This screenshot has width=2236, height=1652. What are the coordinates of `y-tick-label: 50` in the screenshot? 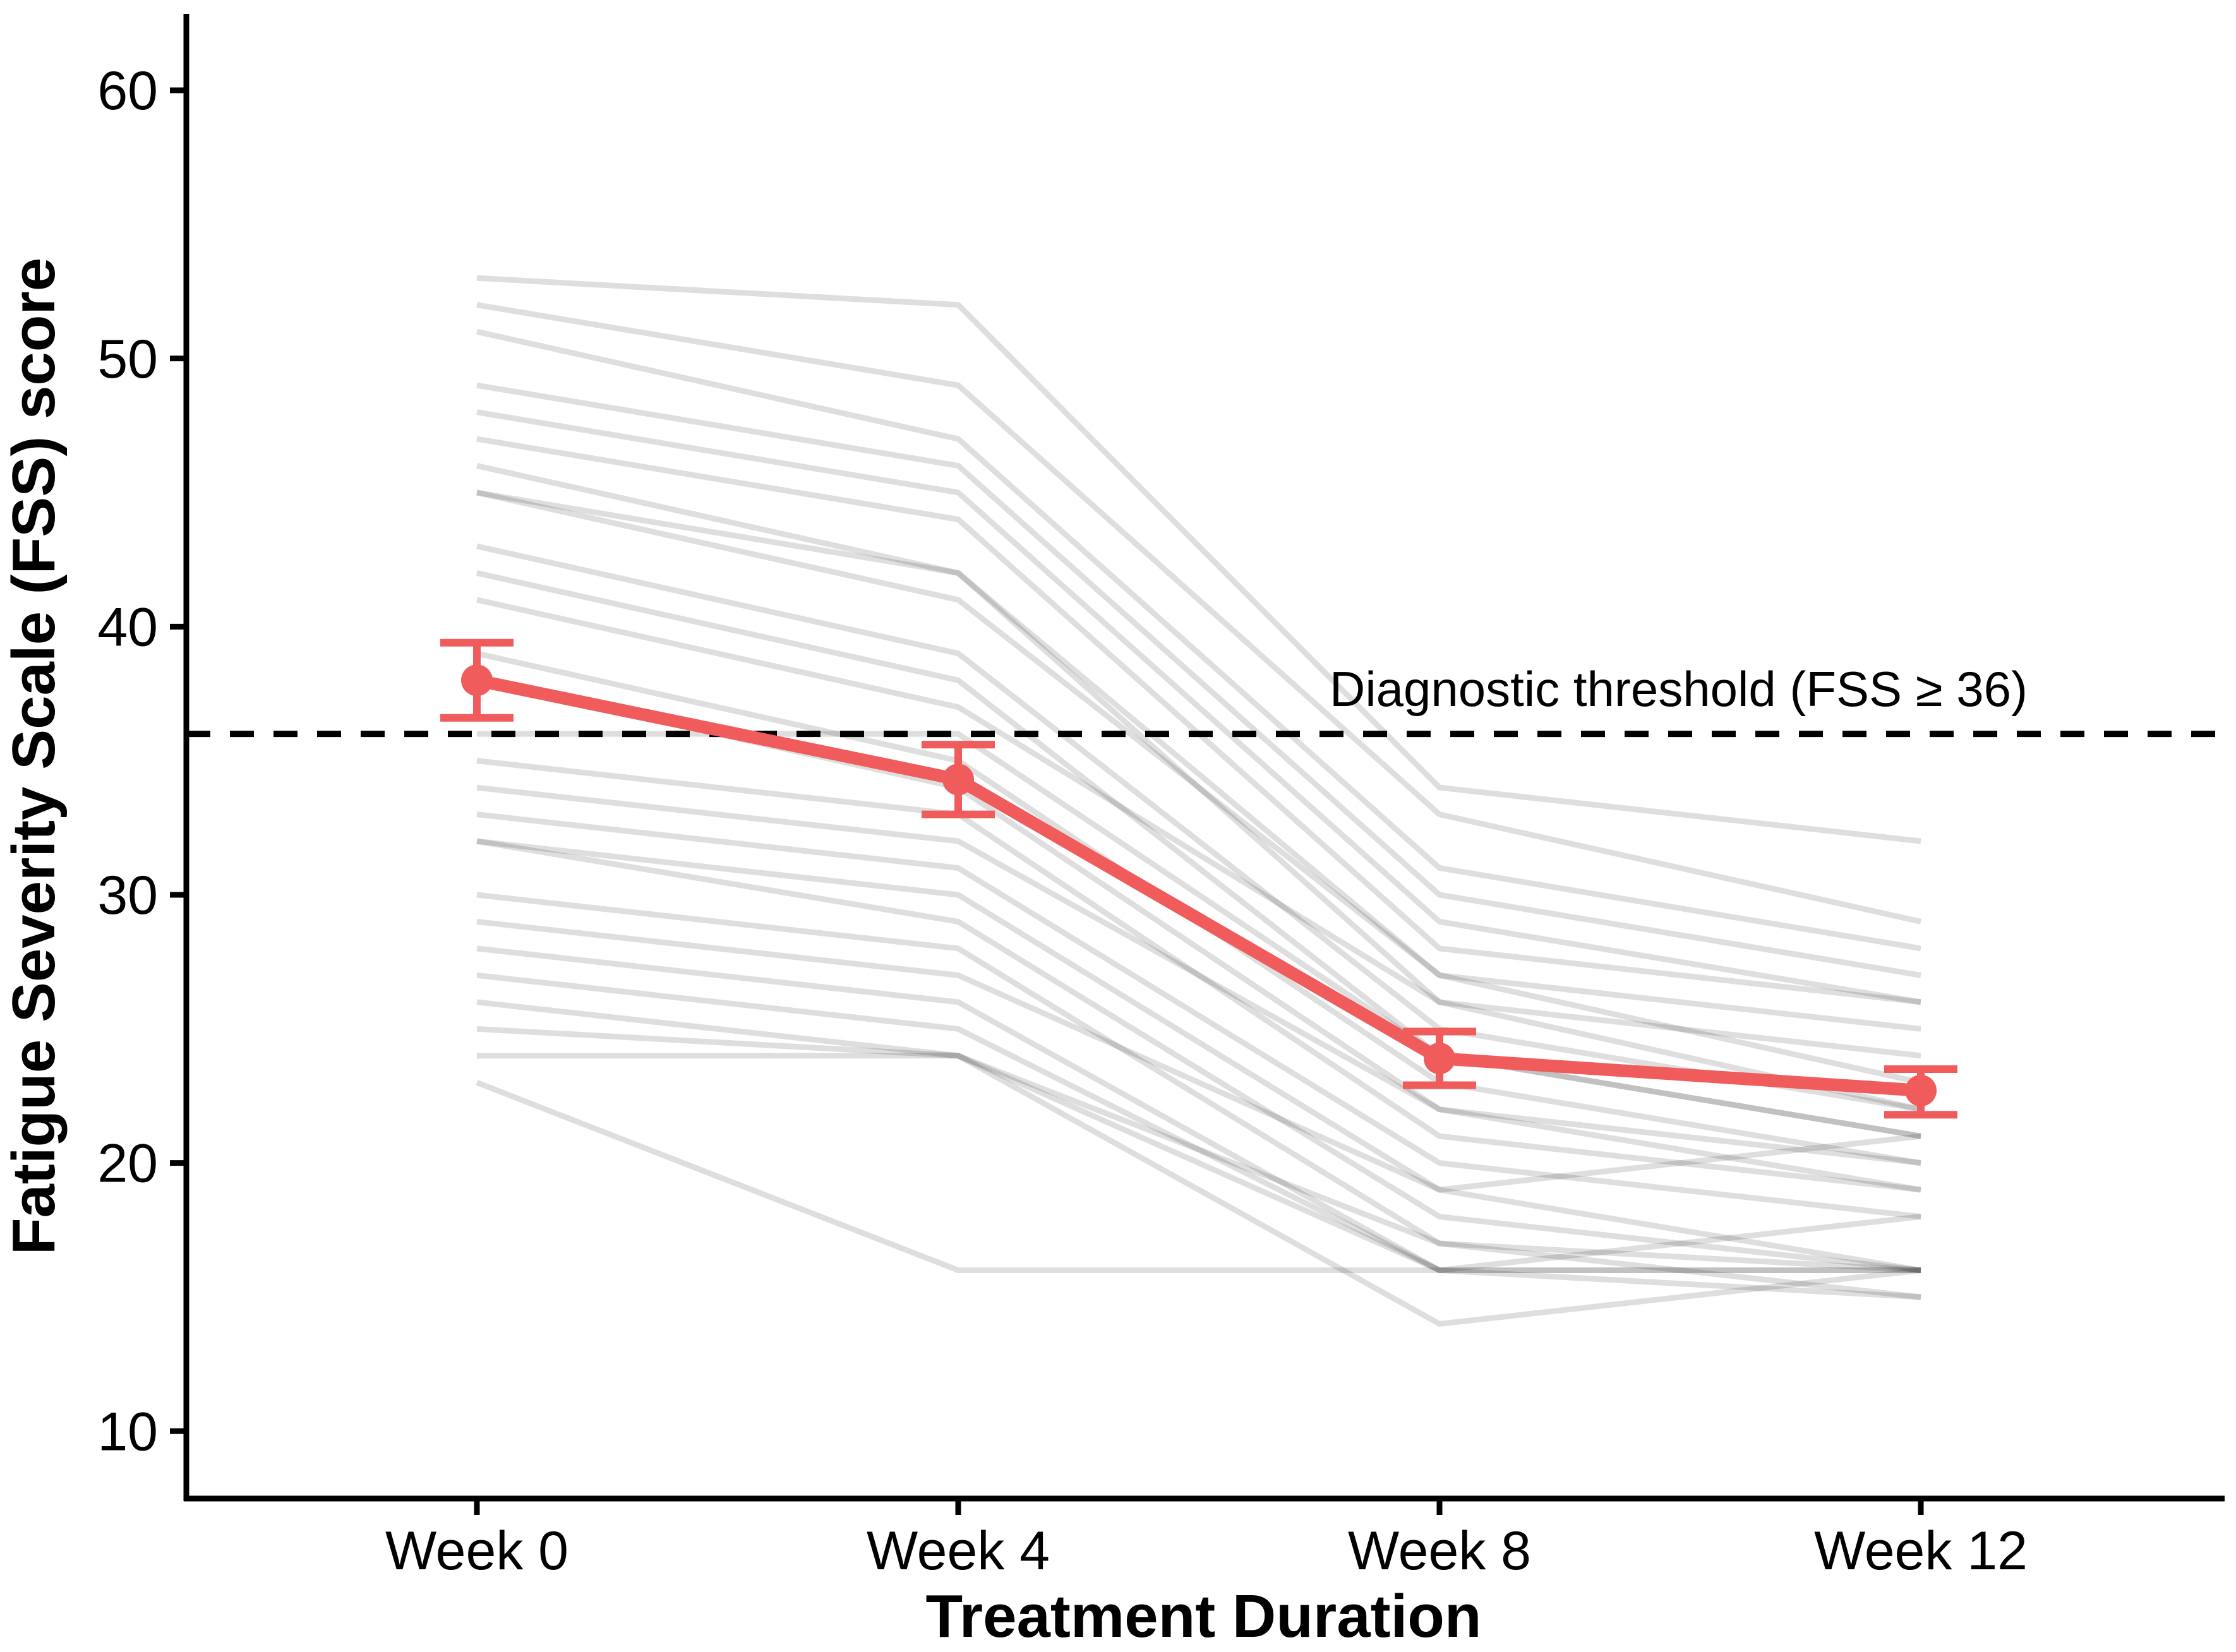 It's located at (127, 360).